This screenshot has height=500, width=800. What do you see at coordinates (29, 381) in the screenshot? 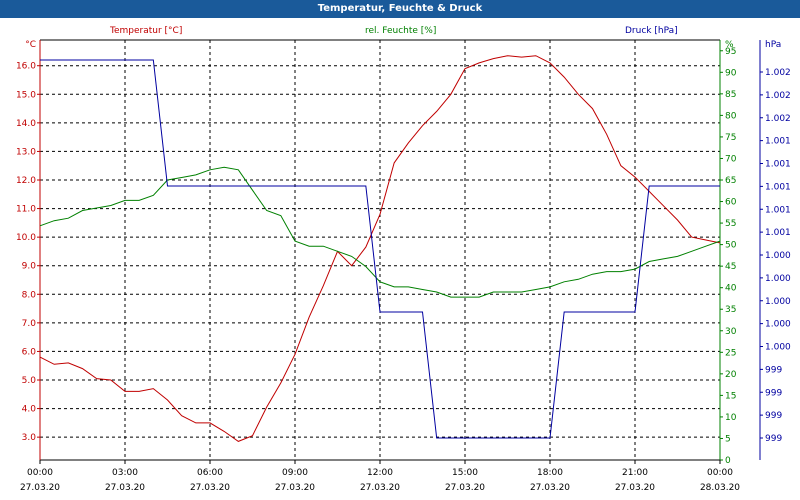
I see `temperature-tick-label: 5.0` at bounding box center [29, 381].